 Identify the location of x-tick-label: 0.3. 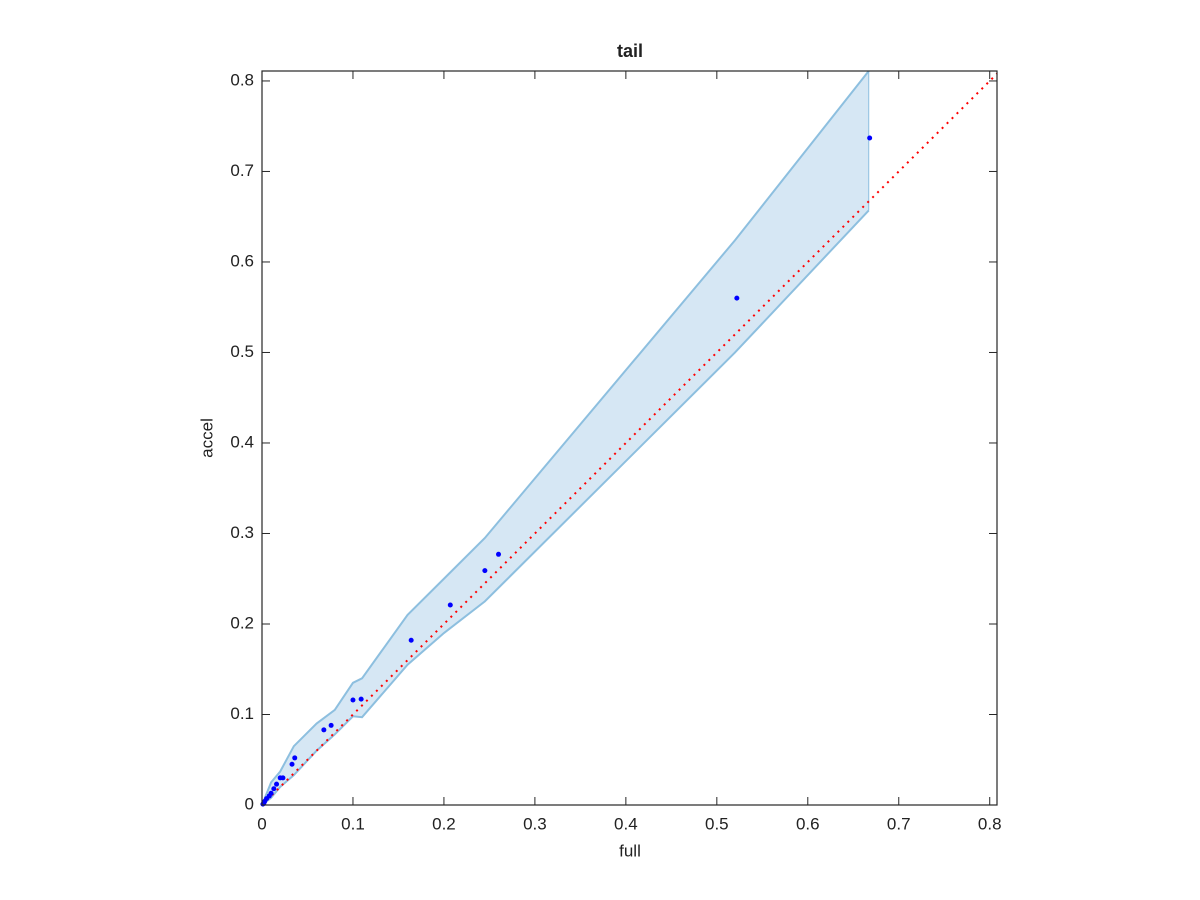
(535, 823).